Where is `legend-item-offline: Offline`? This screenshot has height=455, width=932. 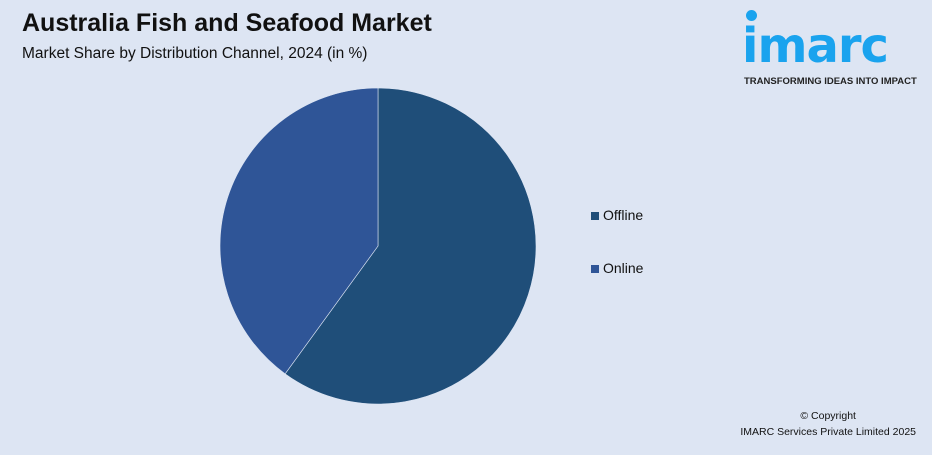 legend-item-offline: Offline is located at coordinates (617, 215).